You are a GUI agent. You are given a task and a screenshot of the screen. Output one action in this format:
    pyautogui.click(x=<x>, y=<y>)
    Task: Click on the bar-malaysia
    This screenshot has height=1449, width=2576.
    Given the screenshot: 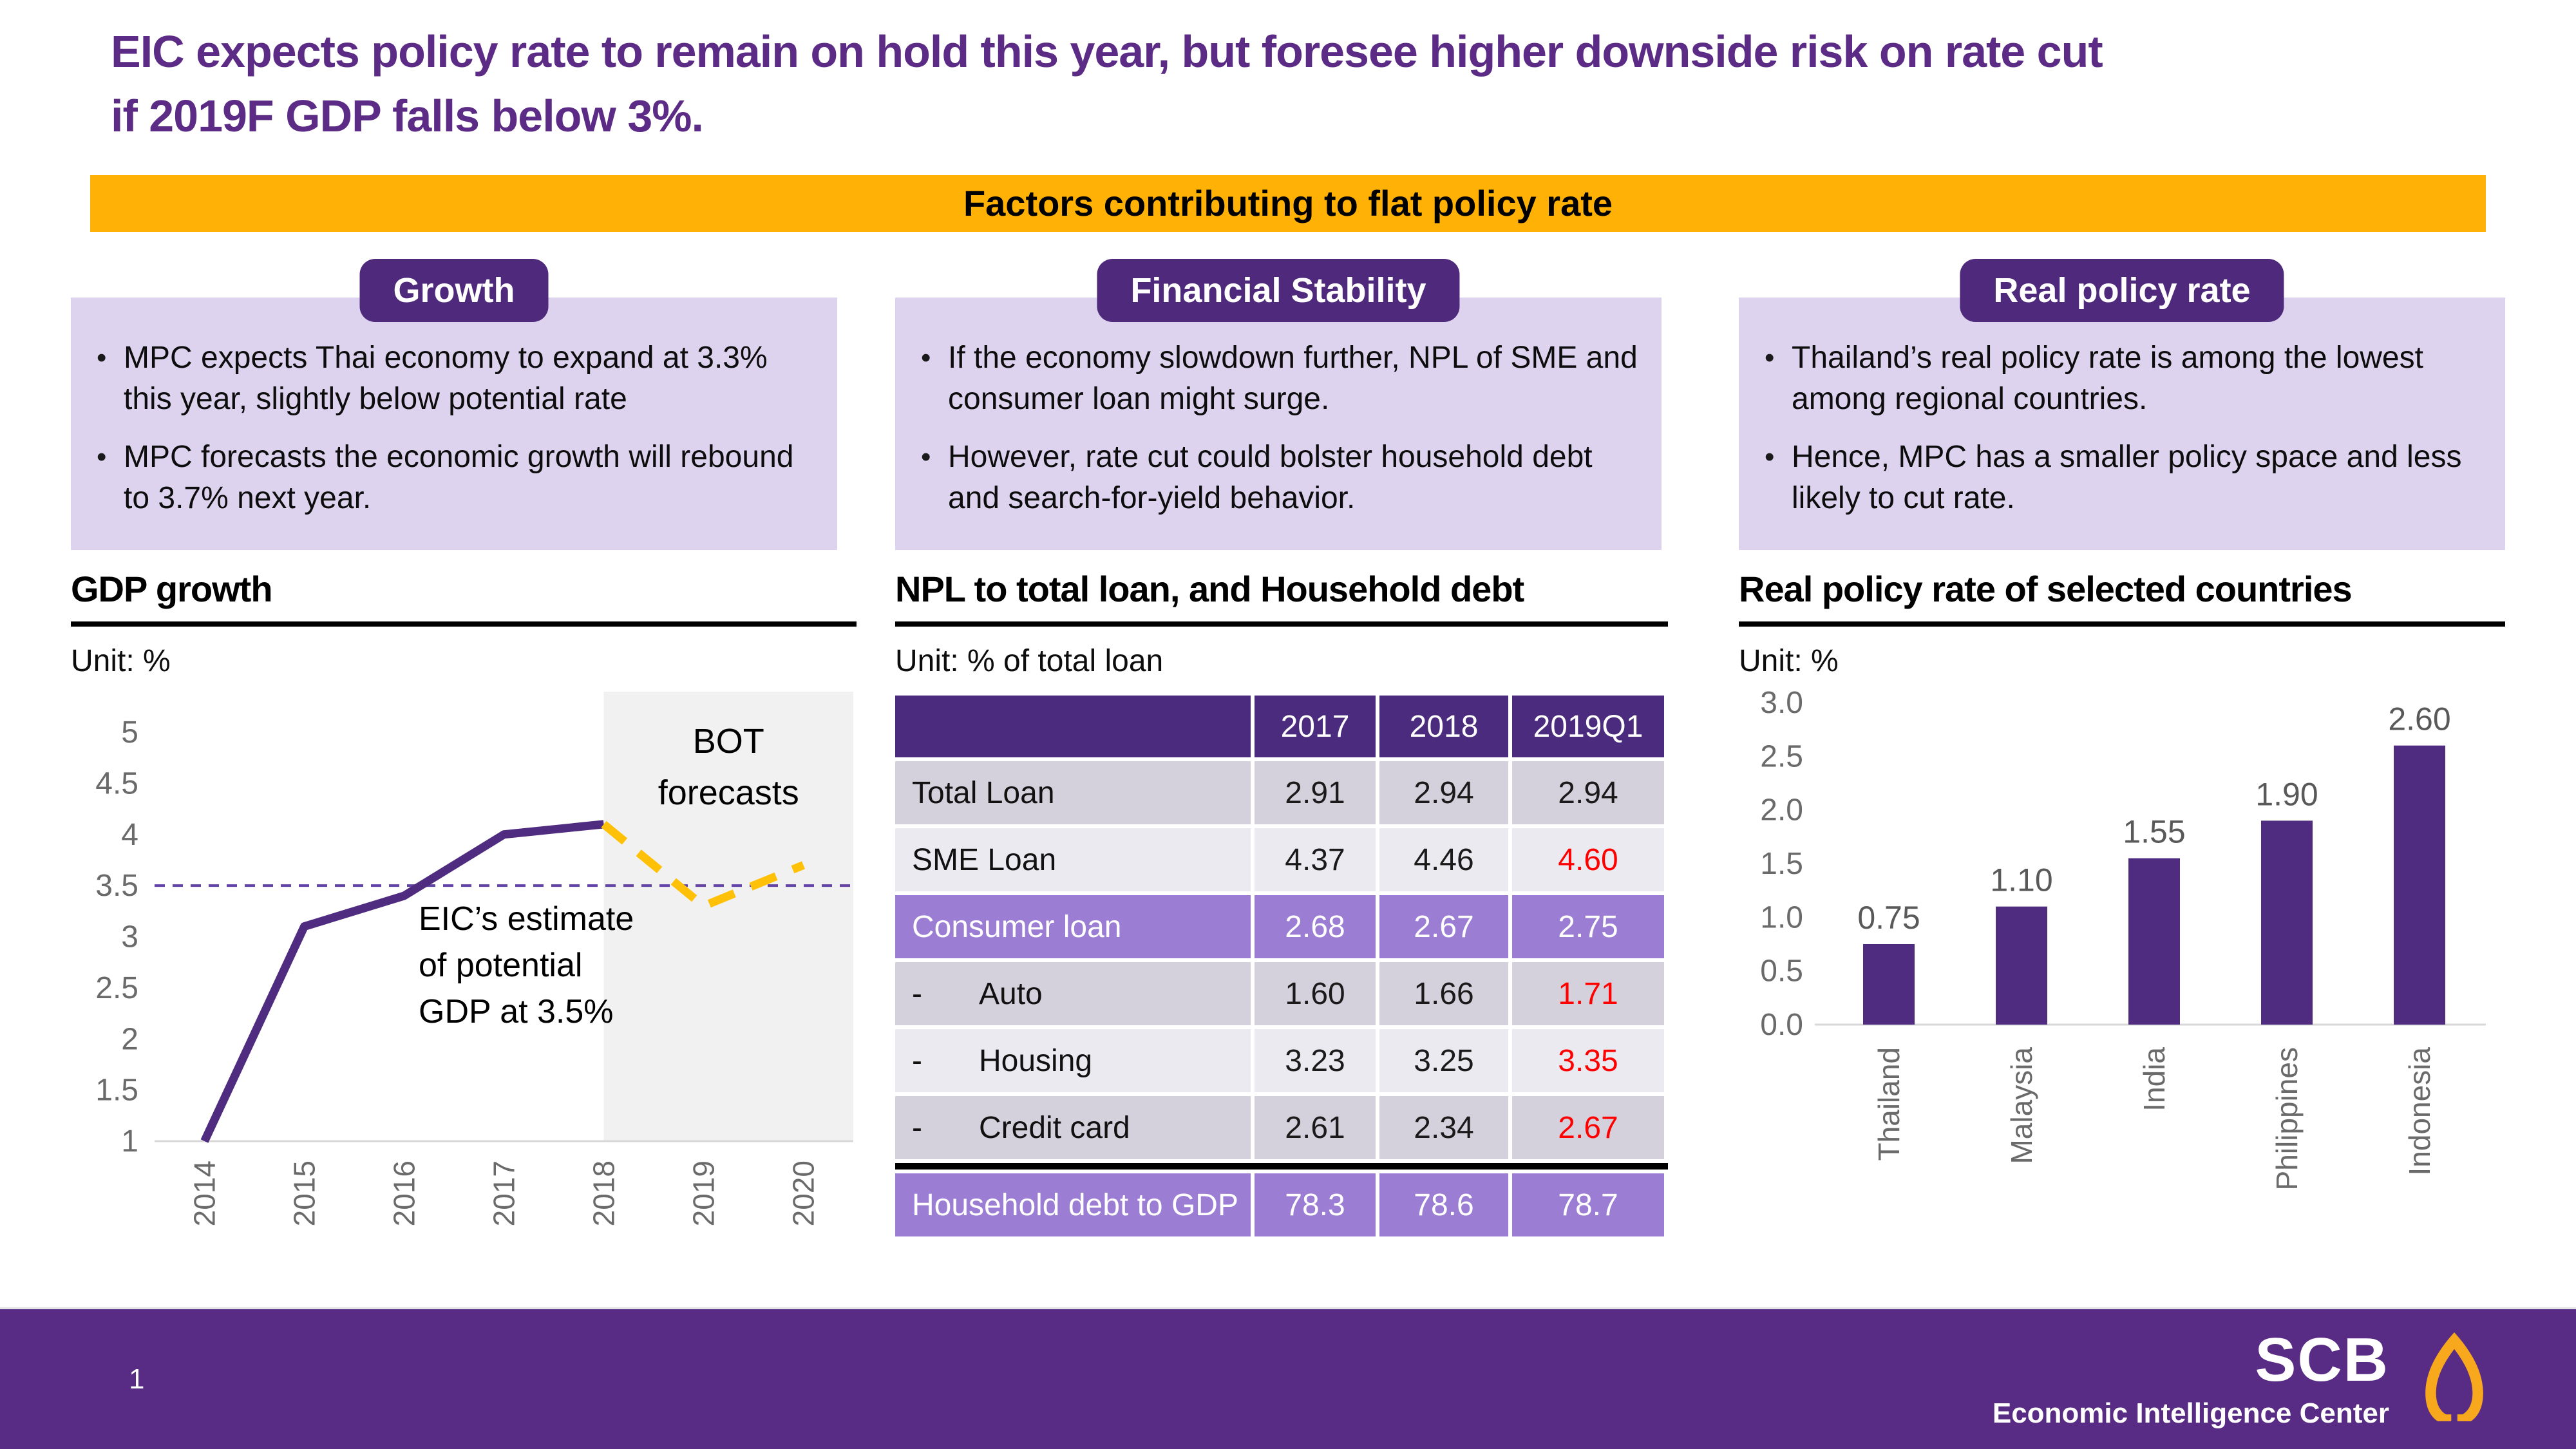 What is the action you would take?
    pyautogui.click(x=2022, y=966)
    